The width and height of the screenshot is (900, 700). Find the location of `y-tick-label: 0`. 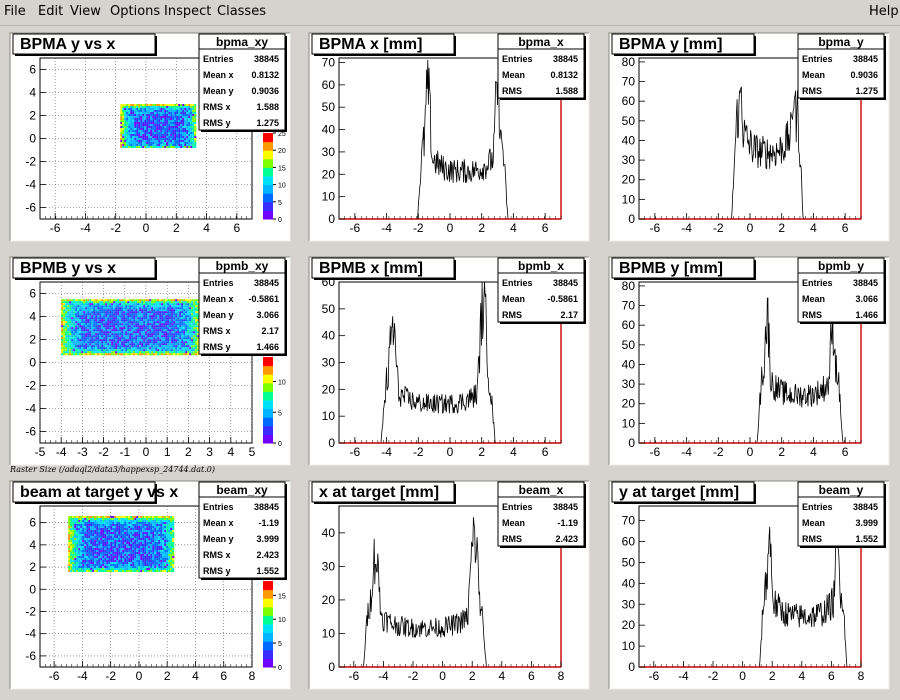

y-tick-label: 0 is located at coordinates (631, 443).